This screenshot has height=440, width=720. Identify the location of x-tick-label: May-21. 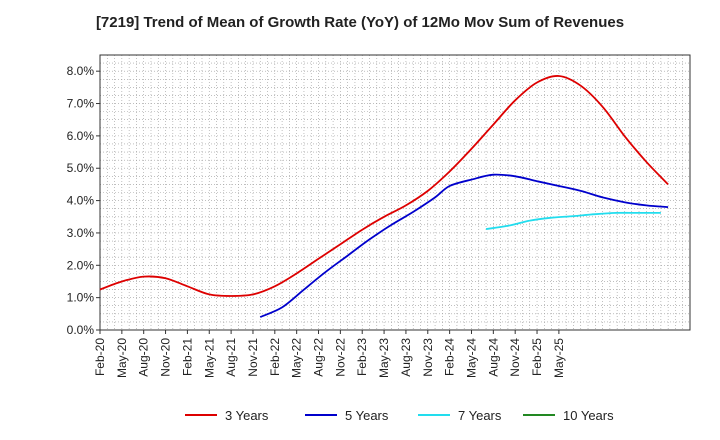
(209, 358).